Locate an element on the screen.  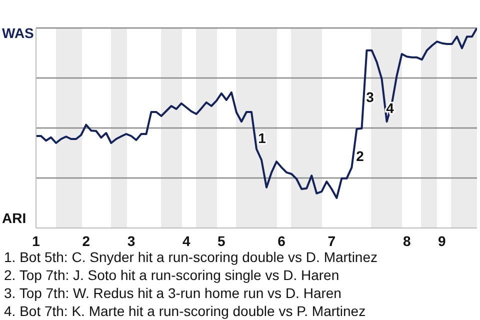
text: WAS is located at coordinates (18, 33).